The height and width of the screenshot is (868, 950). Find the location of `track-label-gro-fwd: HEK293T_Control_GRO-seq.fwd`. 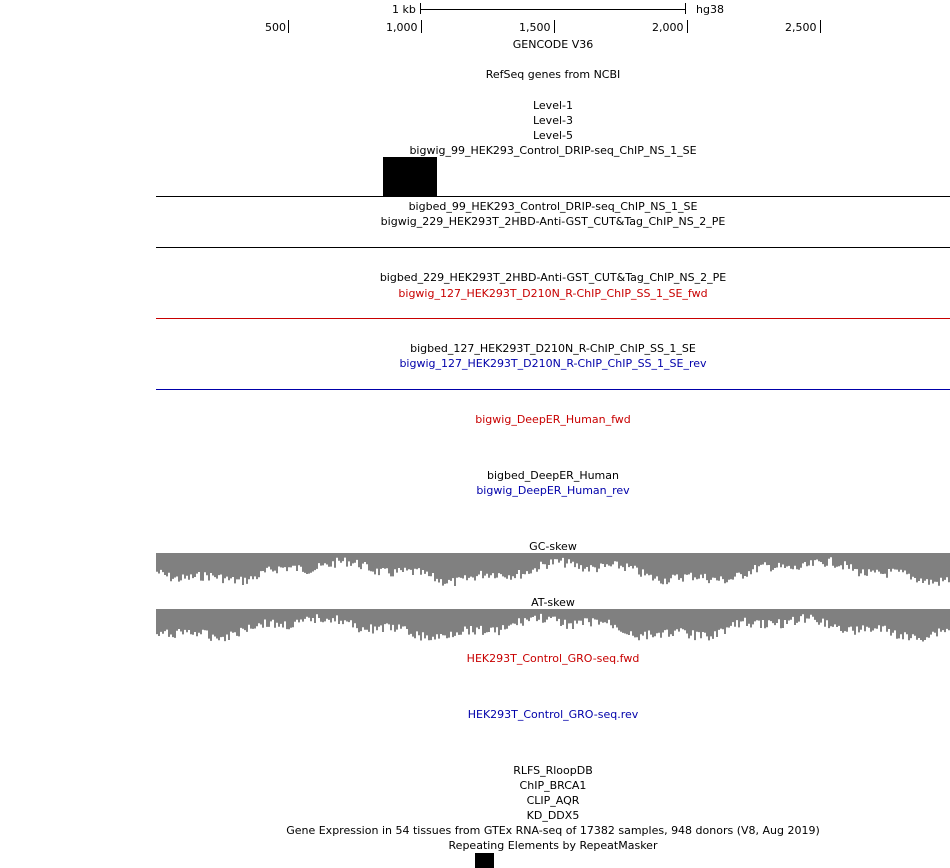

track-label-gro-fwd: HEK293T_Control_GRO-seq.fwd is located at coordinates (553, 658).